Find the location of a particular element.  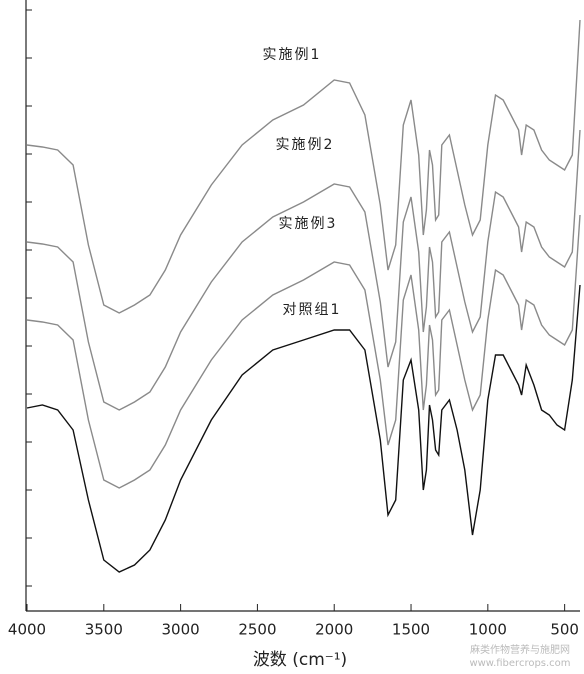

x-tick-label: 2500 is located at coordinates (257, 630).